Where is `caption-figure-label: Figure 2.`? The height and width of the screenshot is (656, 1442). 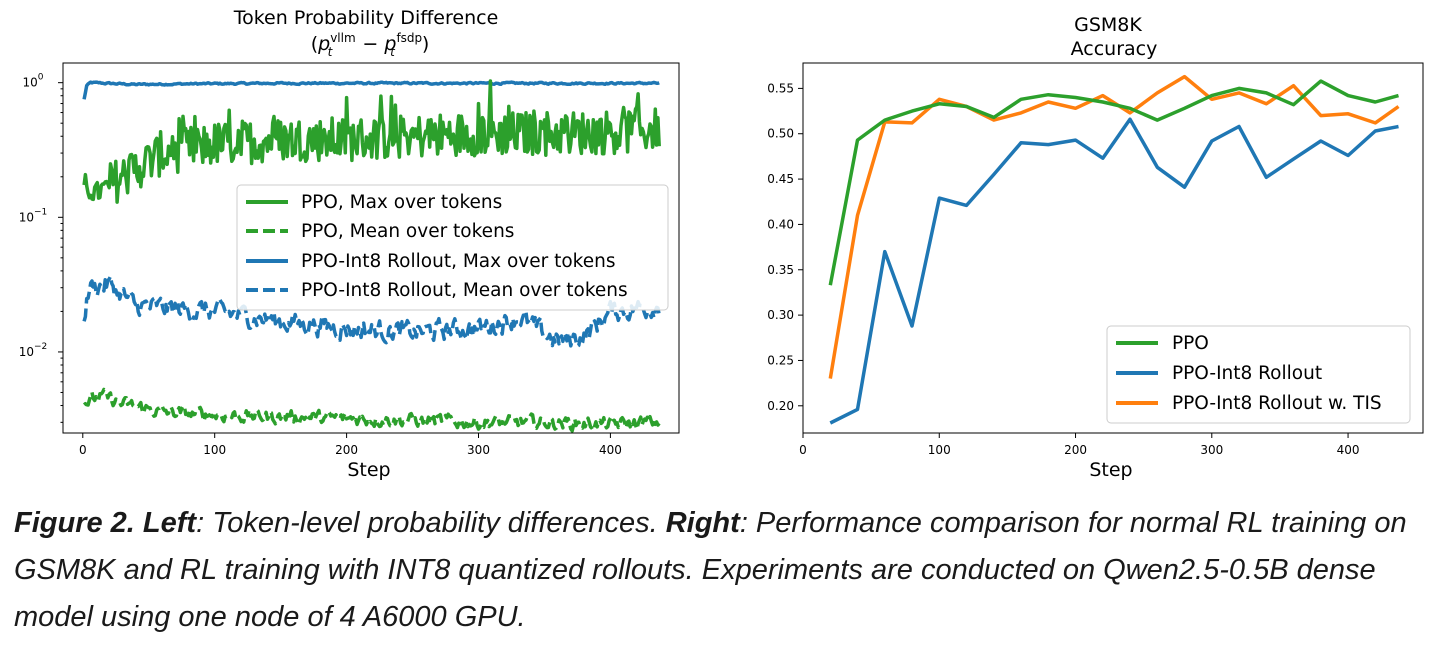 caption-figure-label: Figure 2. is located at coordinates (74, 523).